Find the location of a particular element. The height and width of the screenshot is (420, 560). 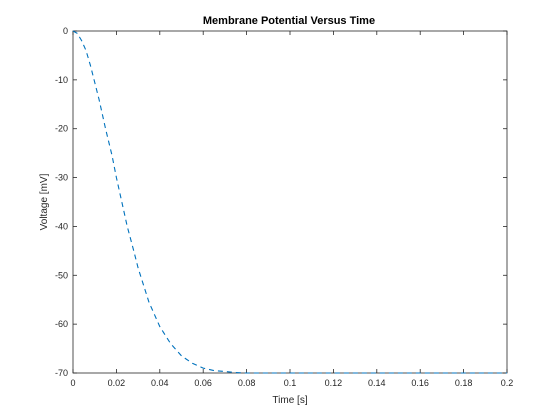

y-tick-label: -10 is located at coordinates (61, 80).